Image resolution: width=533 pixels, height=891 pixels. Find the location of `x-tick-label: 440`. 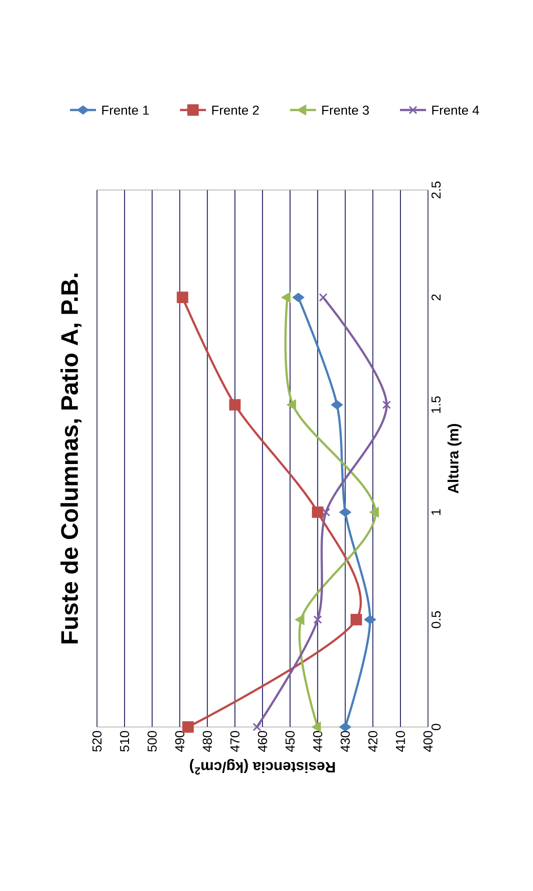

x-tick-label: 440 is located at coordinates (317, 741).